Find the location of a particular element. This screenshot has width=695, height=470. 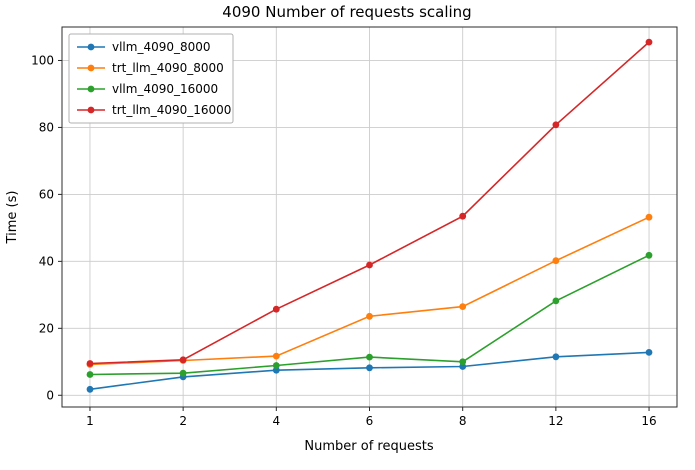

y-tick-label: 20 is located at coordinates (46, 328).